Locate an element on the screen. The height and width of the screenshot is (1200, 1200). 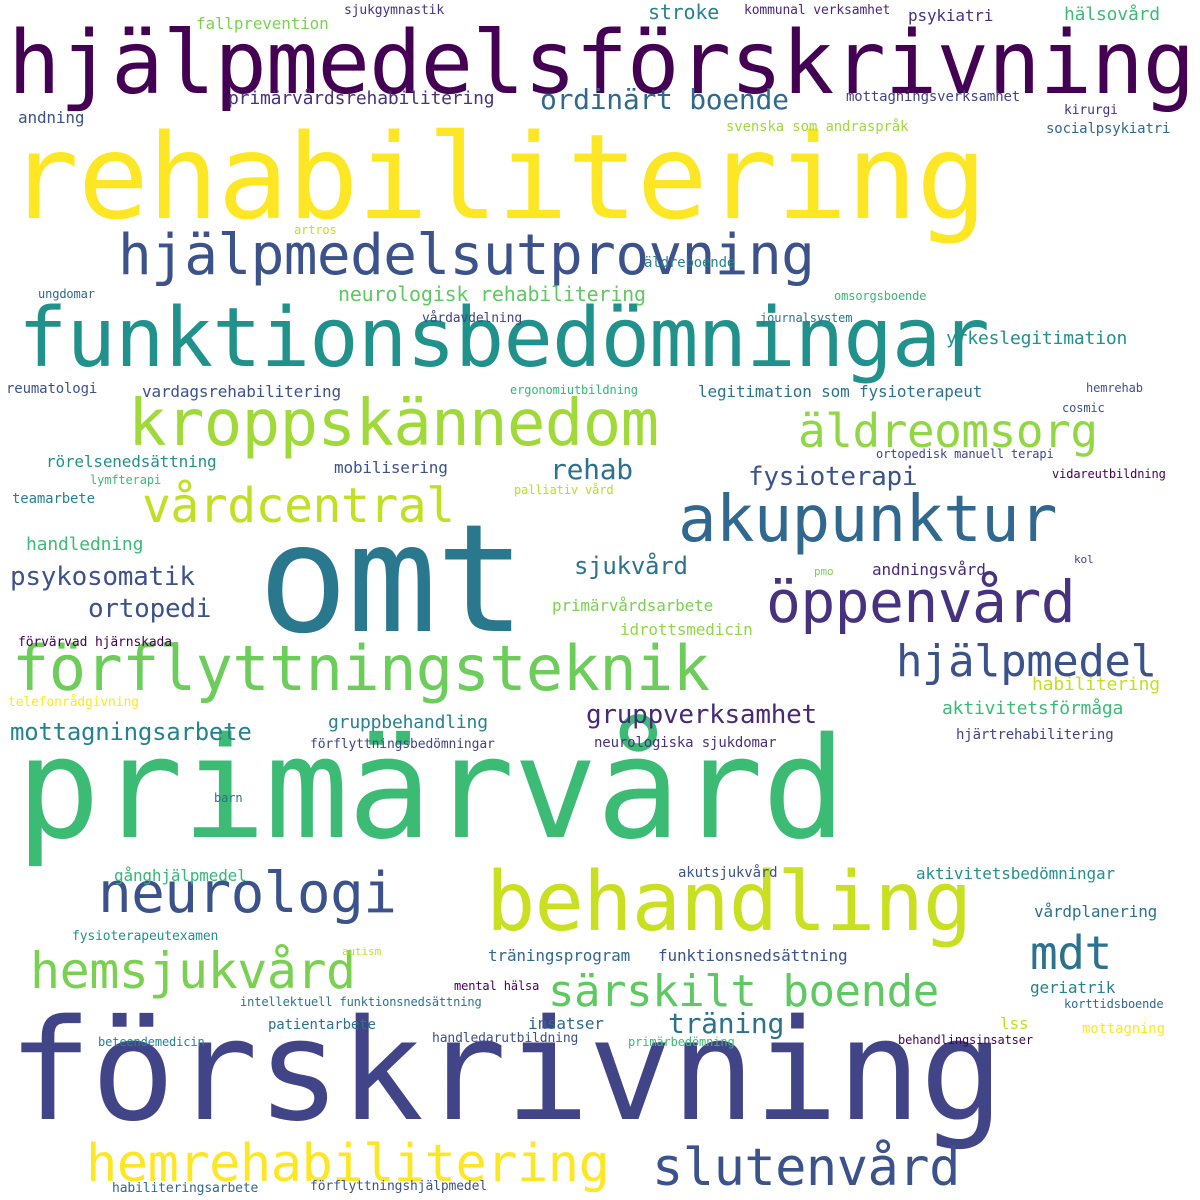
word-beteendemedicin: beteendemedicin is located at coordinates (151, 1042).